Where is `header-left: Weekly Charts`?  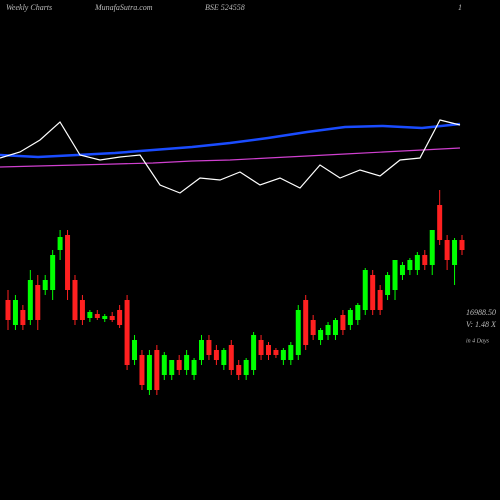
header-left: Weekly Charts is located at coordinates (29, 7).